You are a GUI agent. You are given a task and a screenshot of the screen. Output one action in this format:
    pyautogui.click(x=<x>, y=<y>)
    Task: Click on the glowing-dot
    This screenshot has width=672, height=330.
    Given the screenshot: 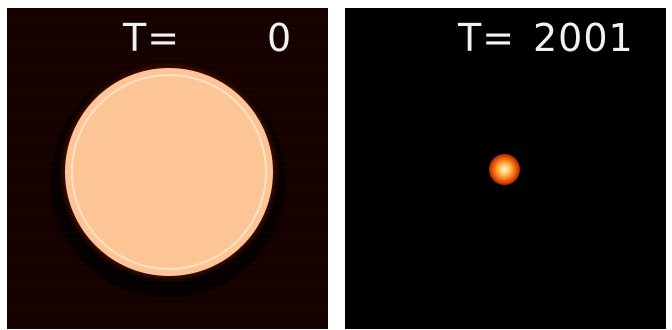 What is the action you would take?
    pyautogui.click(x=504, y=169)
    